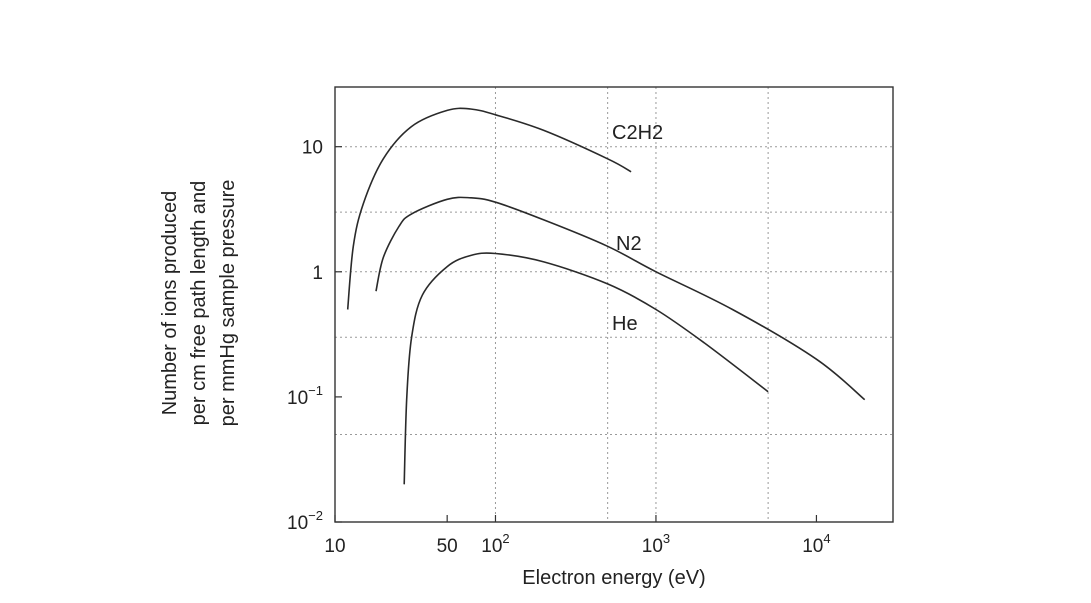 Image resolution: width=1091 pixels, height=603 pixels. I want to click on y-axis-title-line: Number of ions produced, so click(170, 303).